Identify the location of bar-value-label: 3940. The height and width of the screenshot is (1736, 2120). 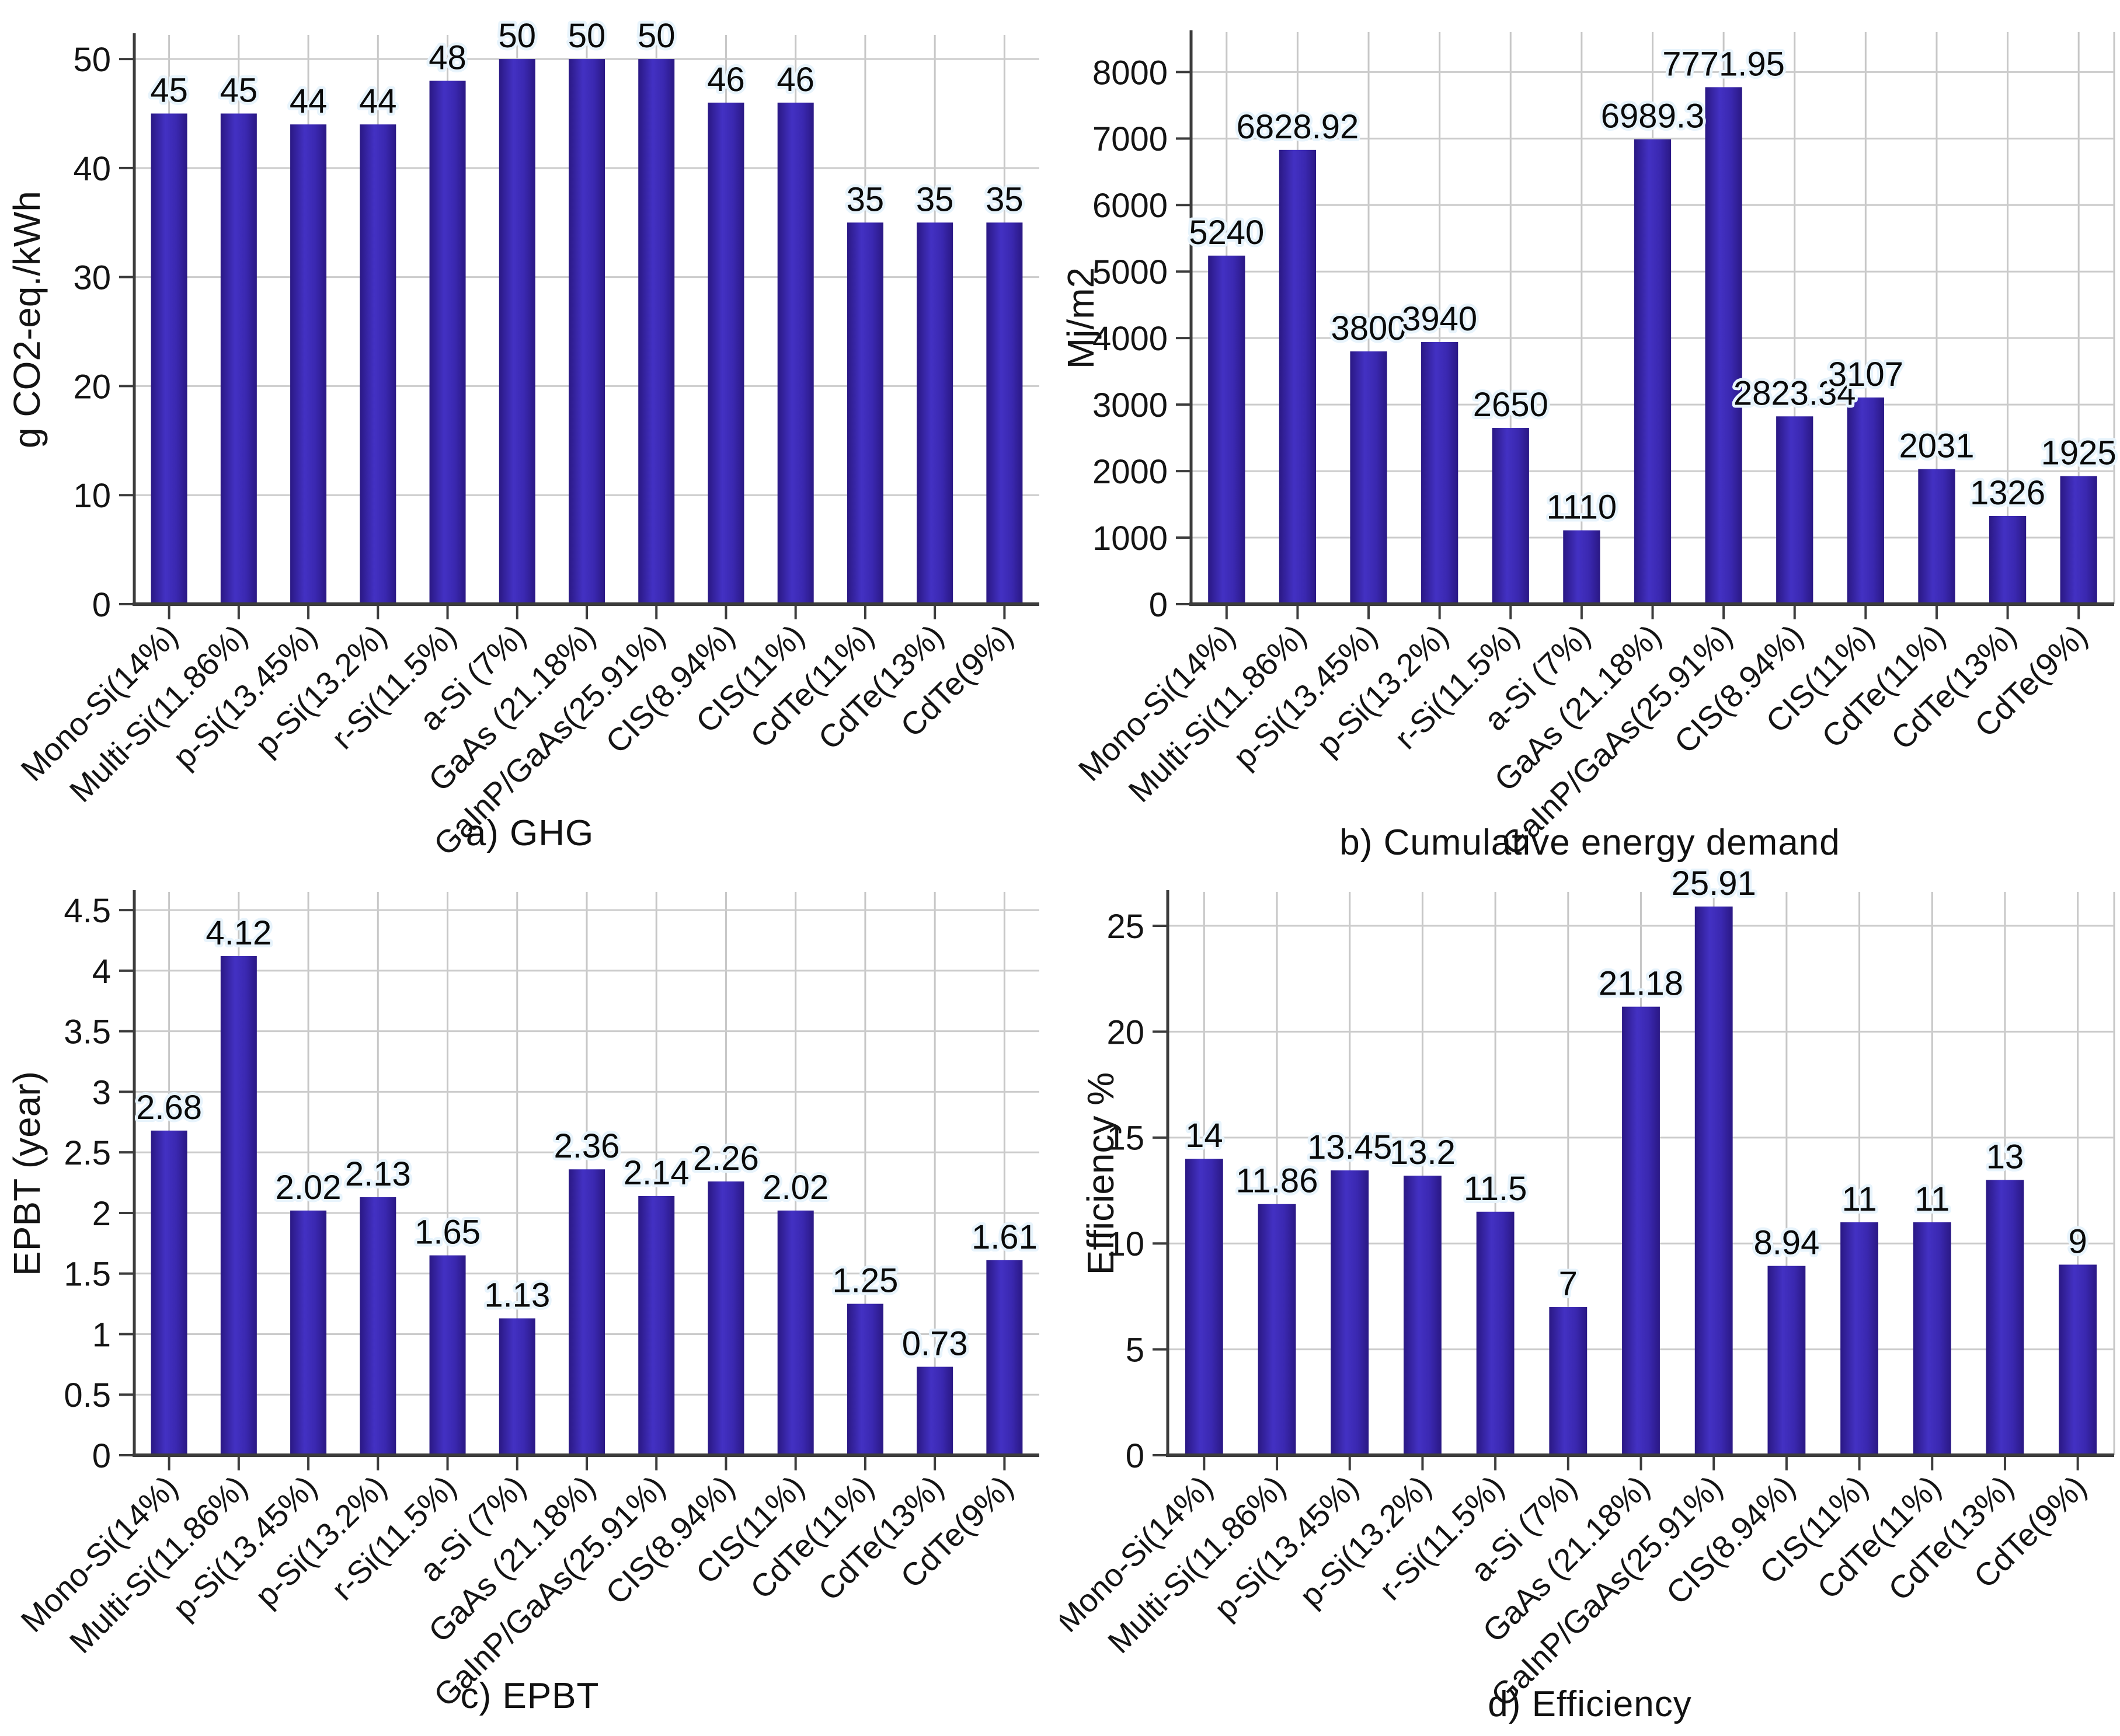
(1439, 319).